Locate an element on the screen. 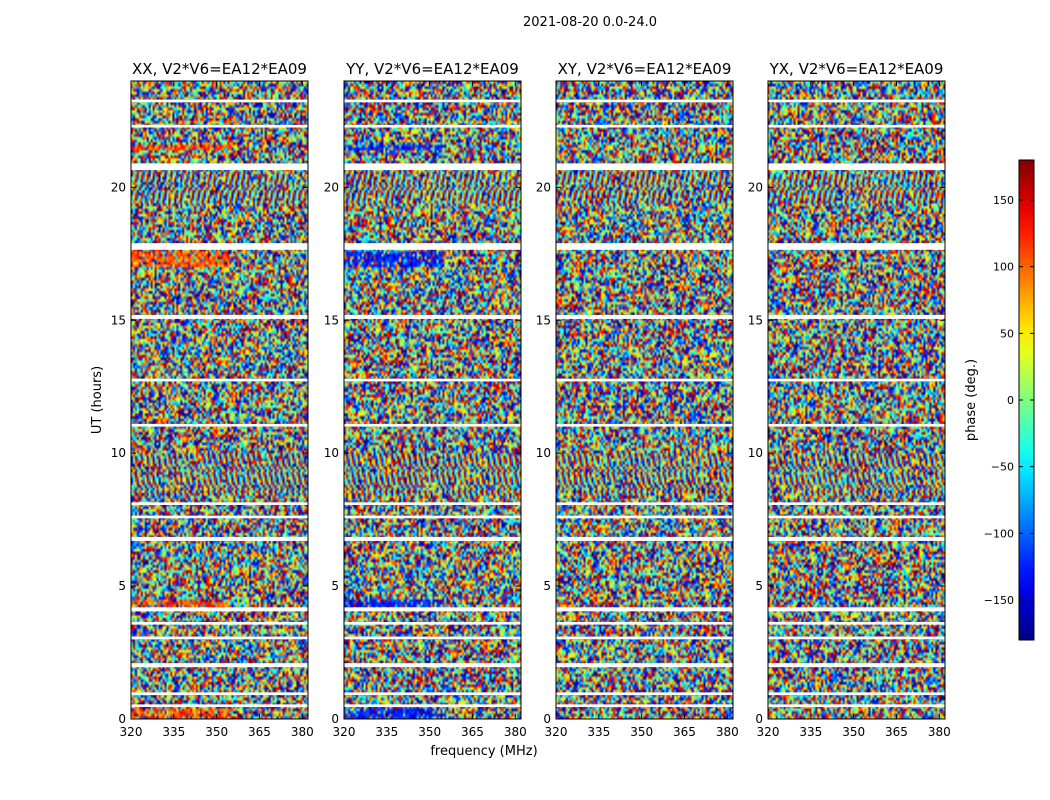 Image resolution: width=1050 pixels, height=800 pixels. colorbar-label: phase (deg.) is located at coordinates (971, 400).